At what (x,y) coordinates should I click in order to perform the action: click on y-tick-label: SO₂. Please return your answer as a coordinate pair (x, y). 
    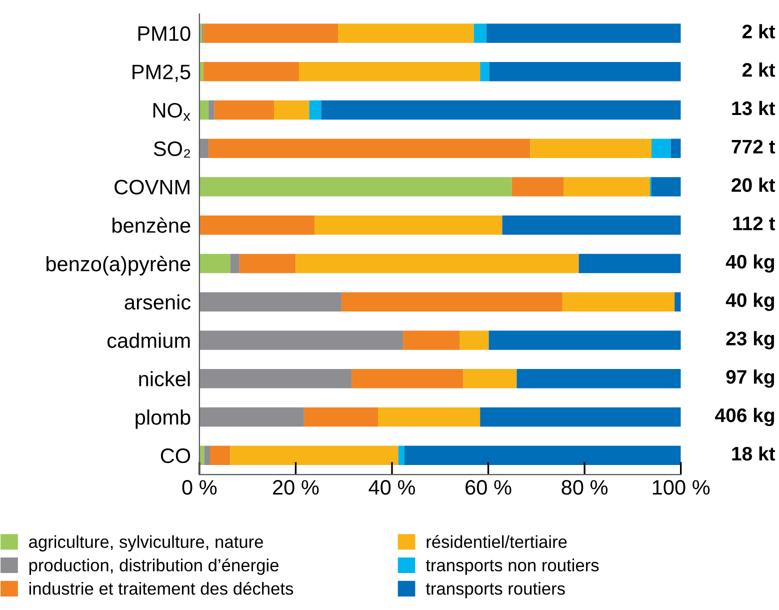
    Looking at the image, I should click on (172, 149).